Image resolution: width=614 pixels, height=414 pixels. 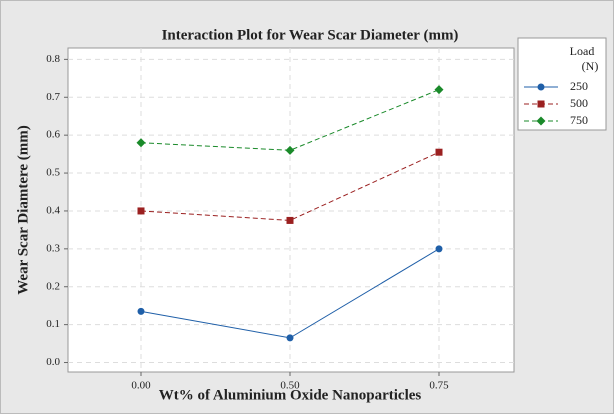 I want to click on legend-title: (N), so click(x=590, y=66).